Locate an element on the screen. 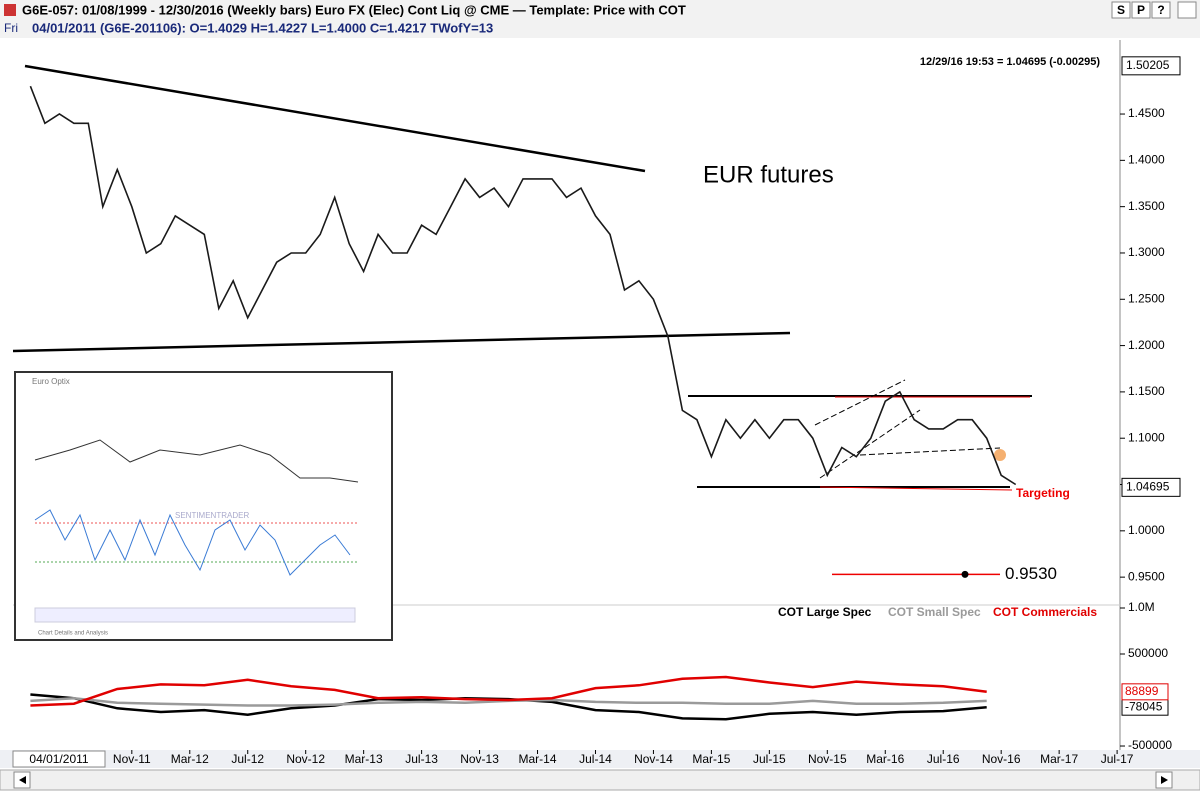  inset-navigator is located at coordinates (195, 615).